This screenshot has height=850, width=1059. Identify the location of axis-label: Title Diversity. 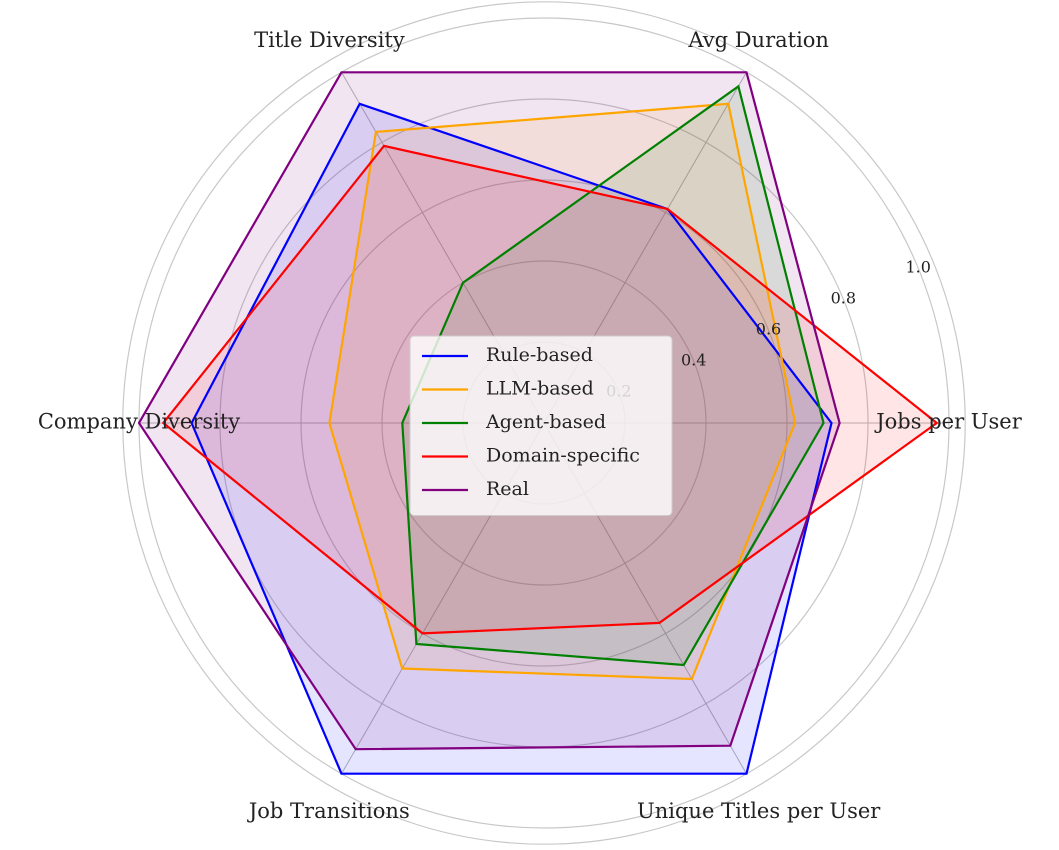
(329, 40).